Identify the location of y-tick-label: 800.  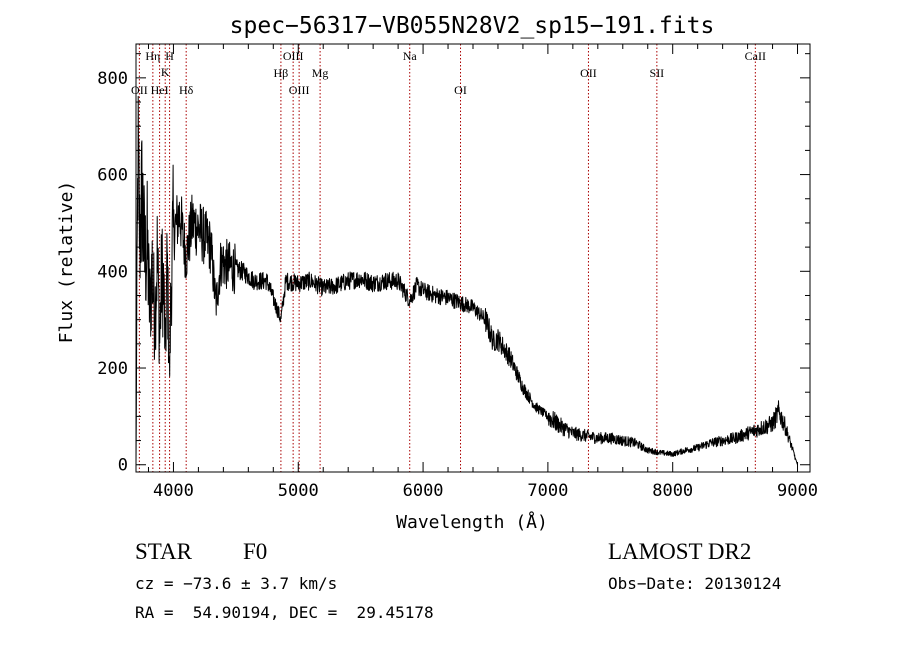
(112, 79).